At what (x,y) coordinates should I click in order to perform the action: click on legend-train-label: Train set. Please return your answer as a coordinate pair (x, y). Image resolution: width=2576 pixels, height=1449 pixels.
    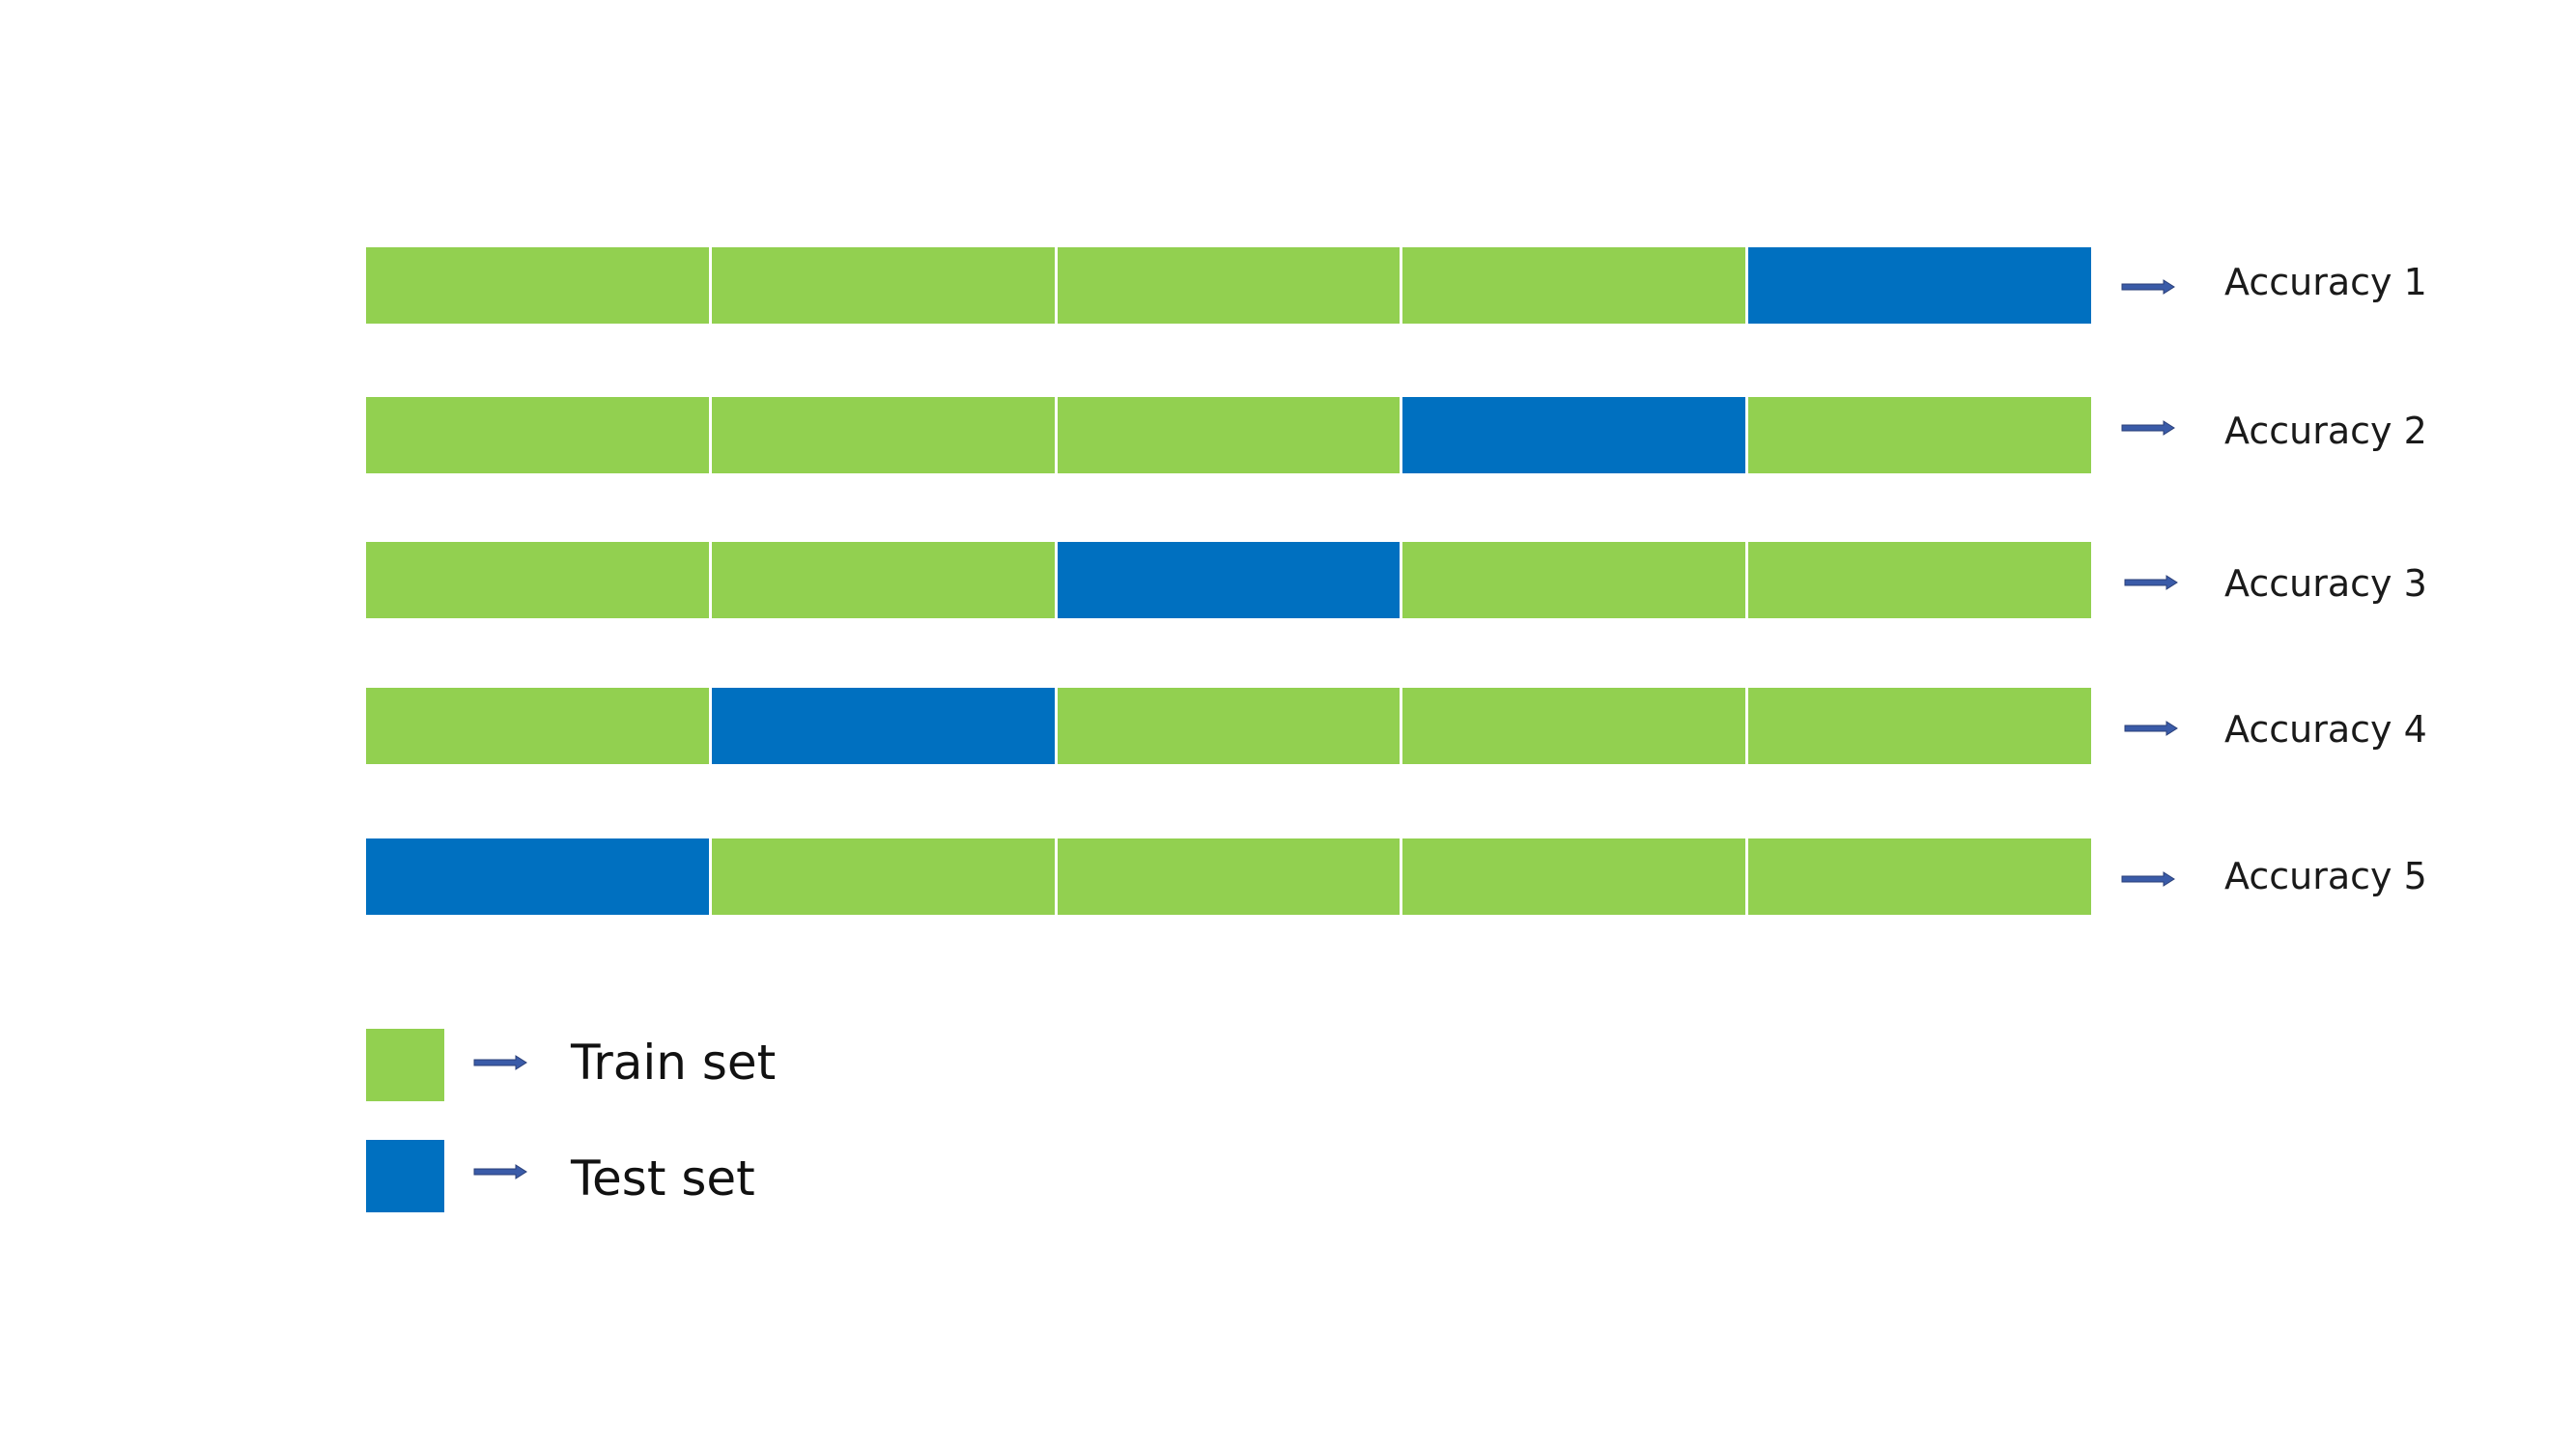
    Looking at the image, I should click on (674, 1063).